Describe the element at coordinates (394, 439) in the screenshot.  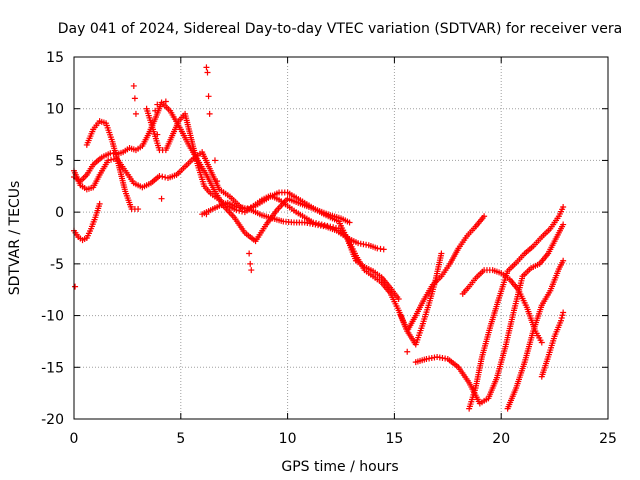
I see `x-tick-label: 15` at that location.